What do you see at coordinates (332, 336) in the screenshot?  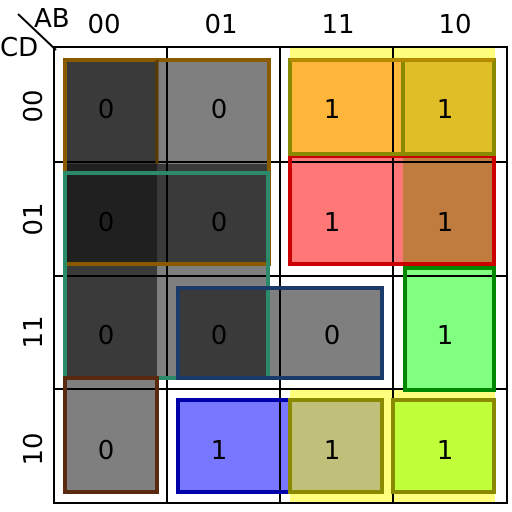 I see `cell-value-r2c2: 0` at bounding box center [332, 336].